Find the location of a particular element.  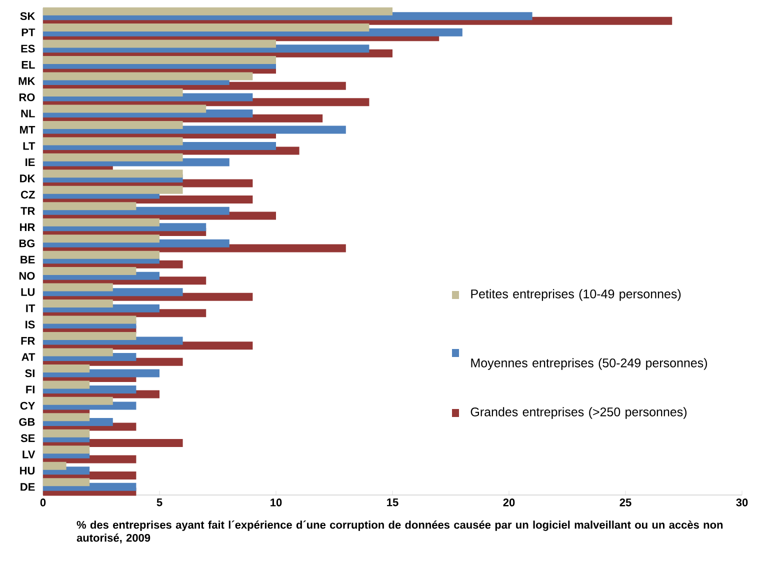

x-tick-label: 20 is located at coordinates (509, 502).